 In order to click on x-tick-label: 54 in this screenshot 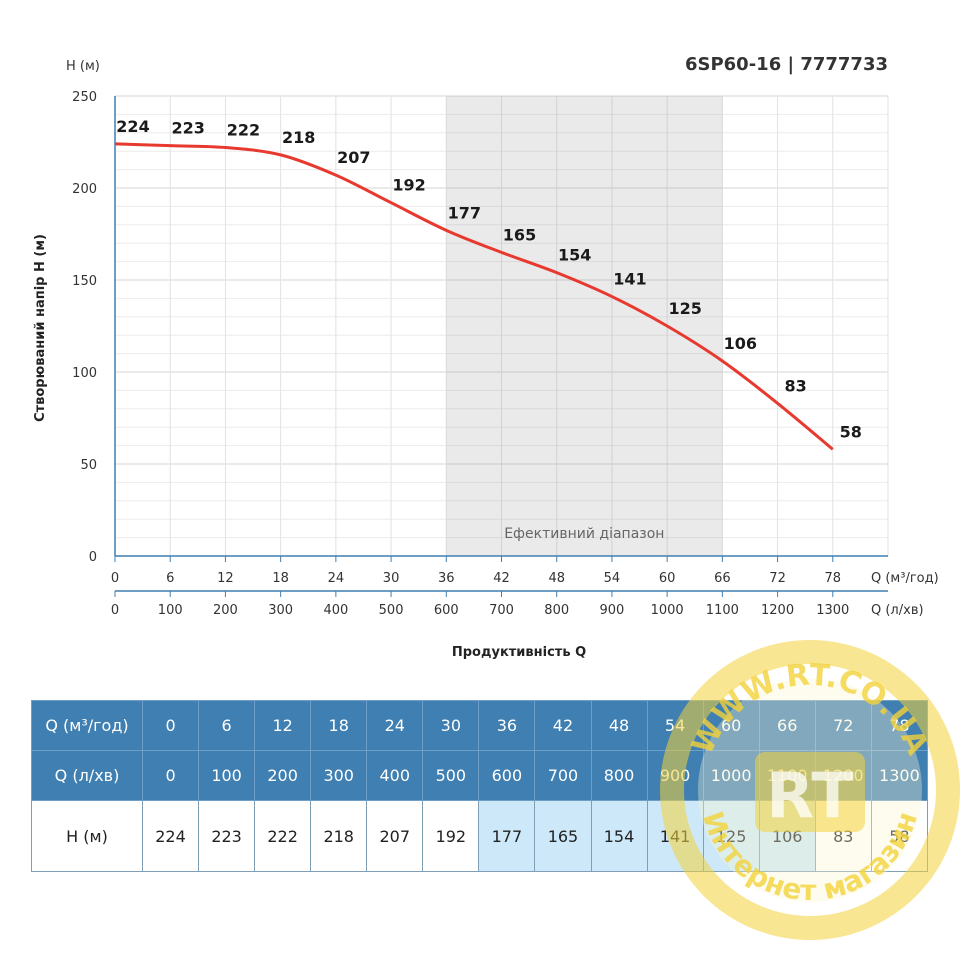, I will do `click(612, 578)`.